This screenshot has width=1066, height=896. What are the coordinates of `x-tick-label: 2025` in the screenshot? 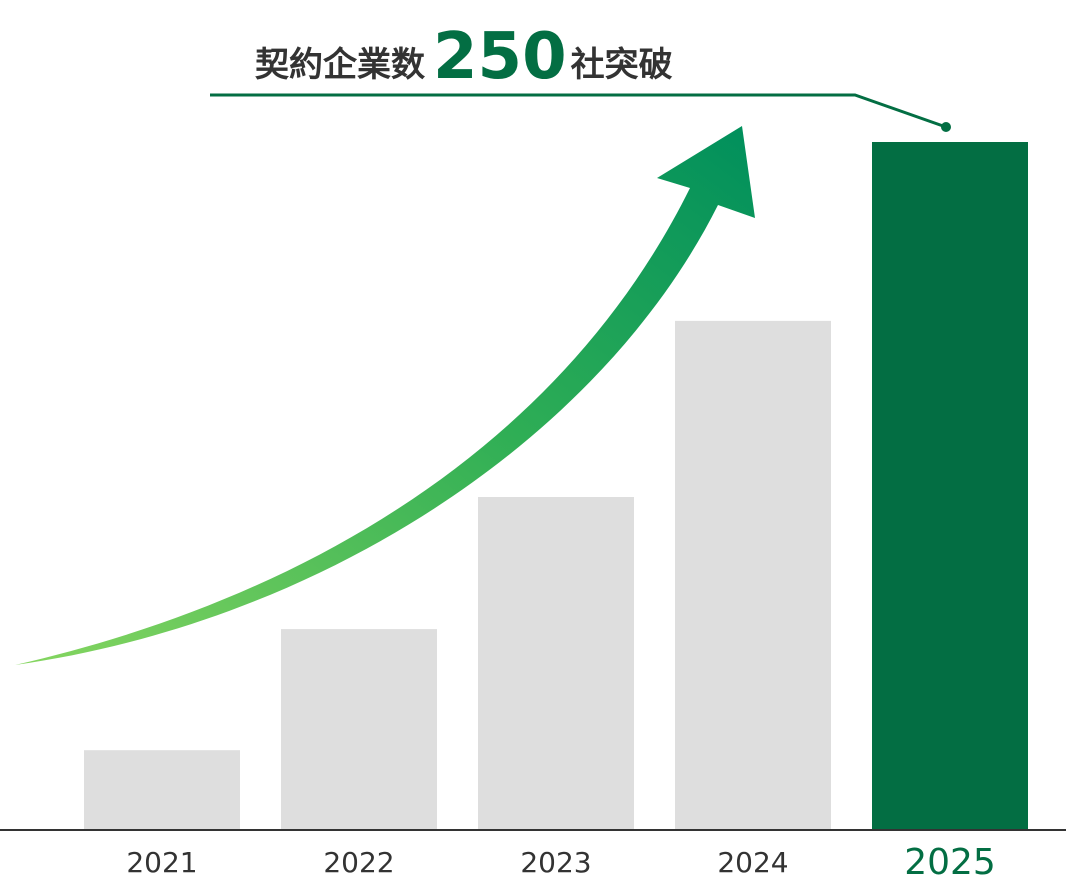 It's located at (950, 862).